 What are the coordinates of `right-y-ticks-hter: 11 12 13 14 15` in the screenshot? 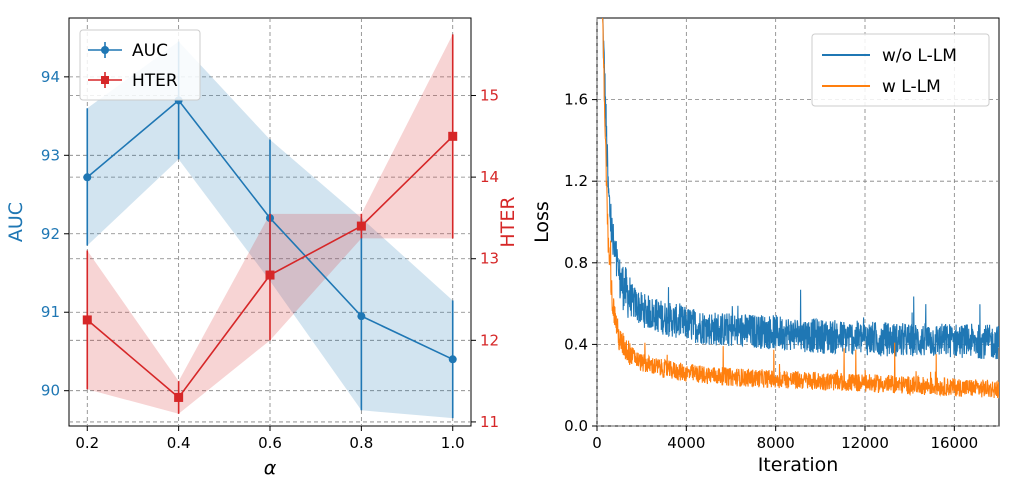 It's located at (485, 259).